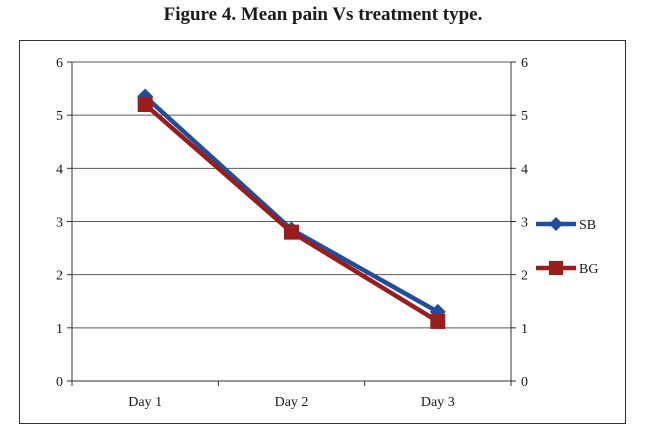  Describe the element at coordinates (524, 382) in the screenshot. I see `secondary-y-tick-label: 0` at that location.